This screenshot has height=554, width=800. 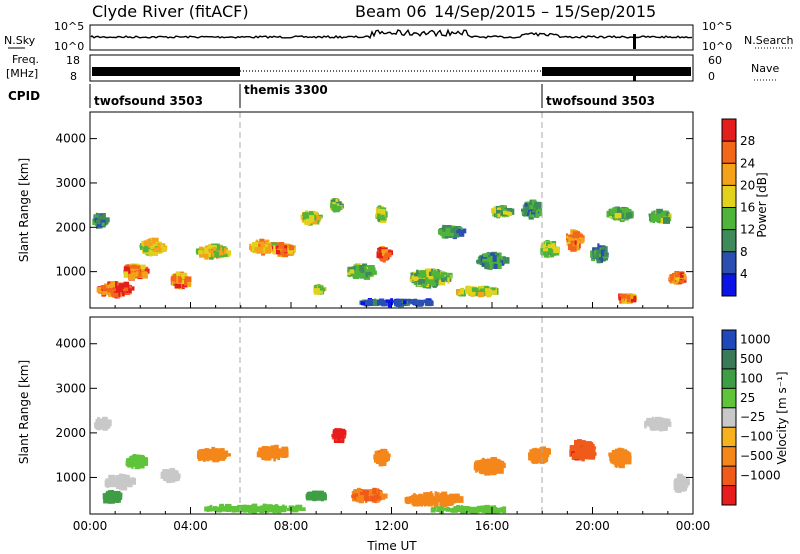 I want to click on power-y-axis-label: Slant Range [km], so click(x=24, y=210).